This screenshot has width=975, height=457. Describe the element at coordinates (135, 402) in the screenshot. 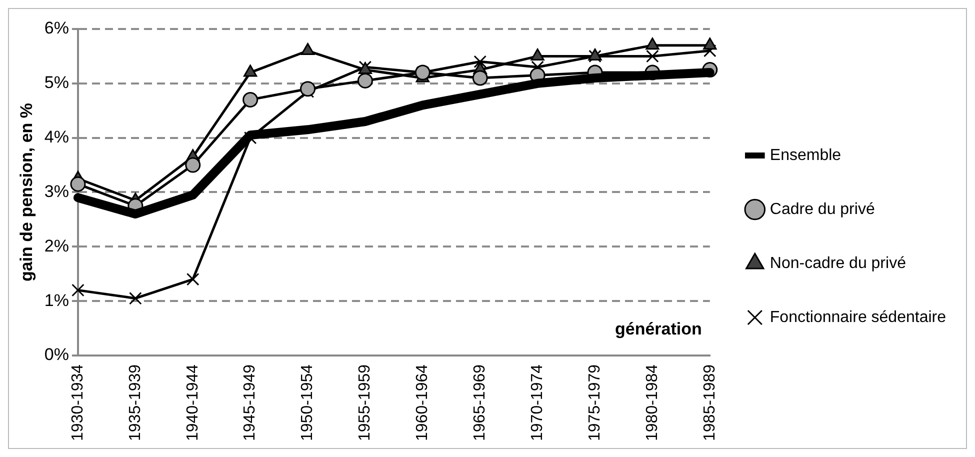

I see `x-tick-label: 1935-1939` at that location.